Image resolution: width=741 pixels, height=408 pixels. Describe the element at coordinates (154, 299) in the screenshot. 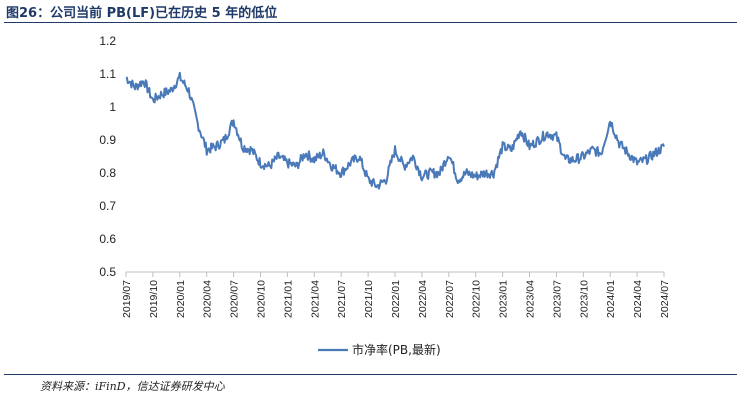

I see `x-tick-label: 2019/10` at that location.